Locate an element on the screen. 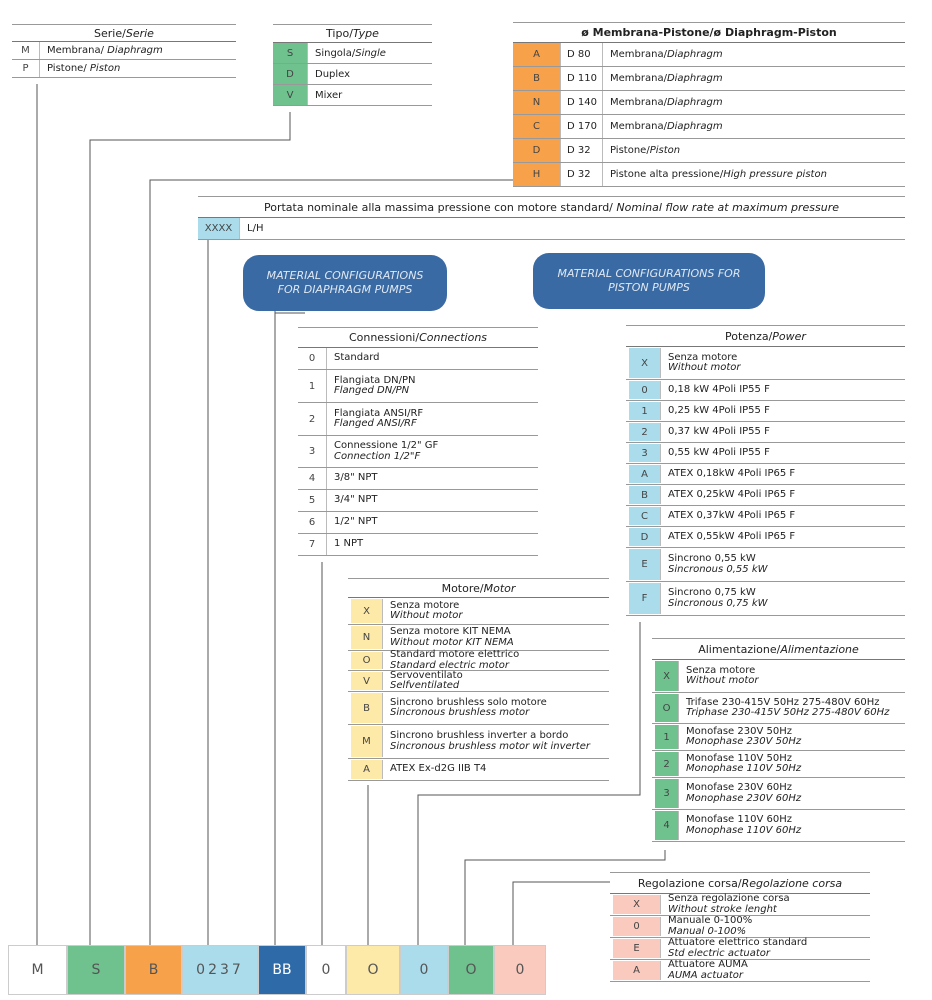  description: 1/2" NPT is located at coordinates (352, 522).